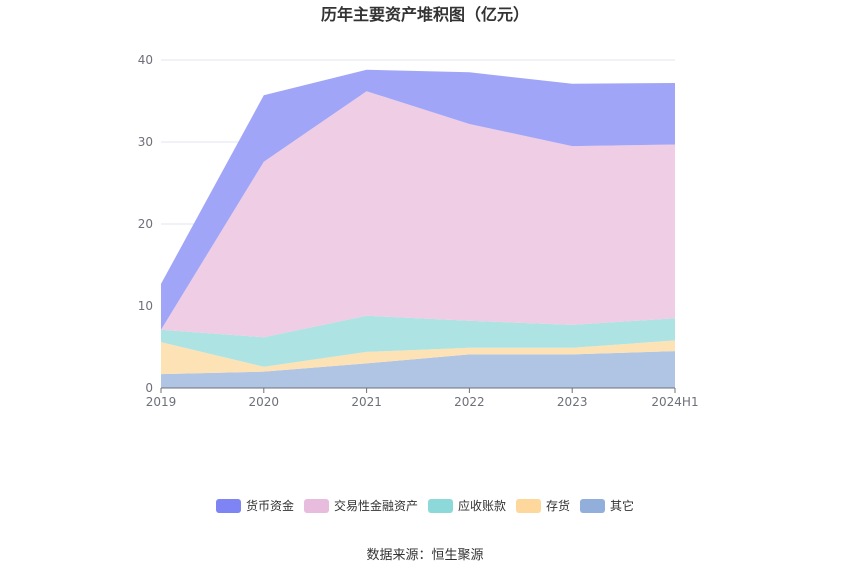  I want to click on x-tick-label: 2024H1, so click(674, 402).